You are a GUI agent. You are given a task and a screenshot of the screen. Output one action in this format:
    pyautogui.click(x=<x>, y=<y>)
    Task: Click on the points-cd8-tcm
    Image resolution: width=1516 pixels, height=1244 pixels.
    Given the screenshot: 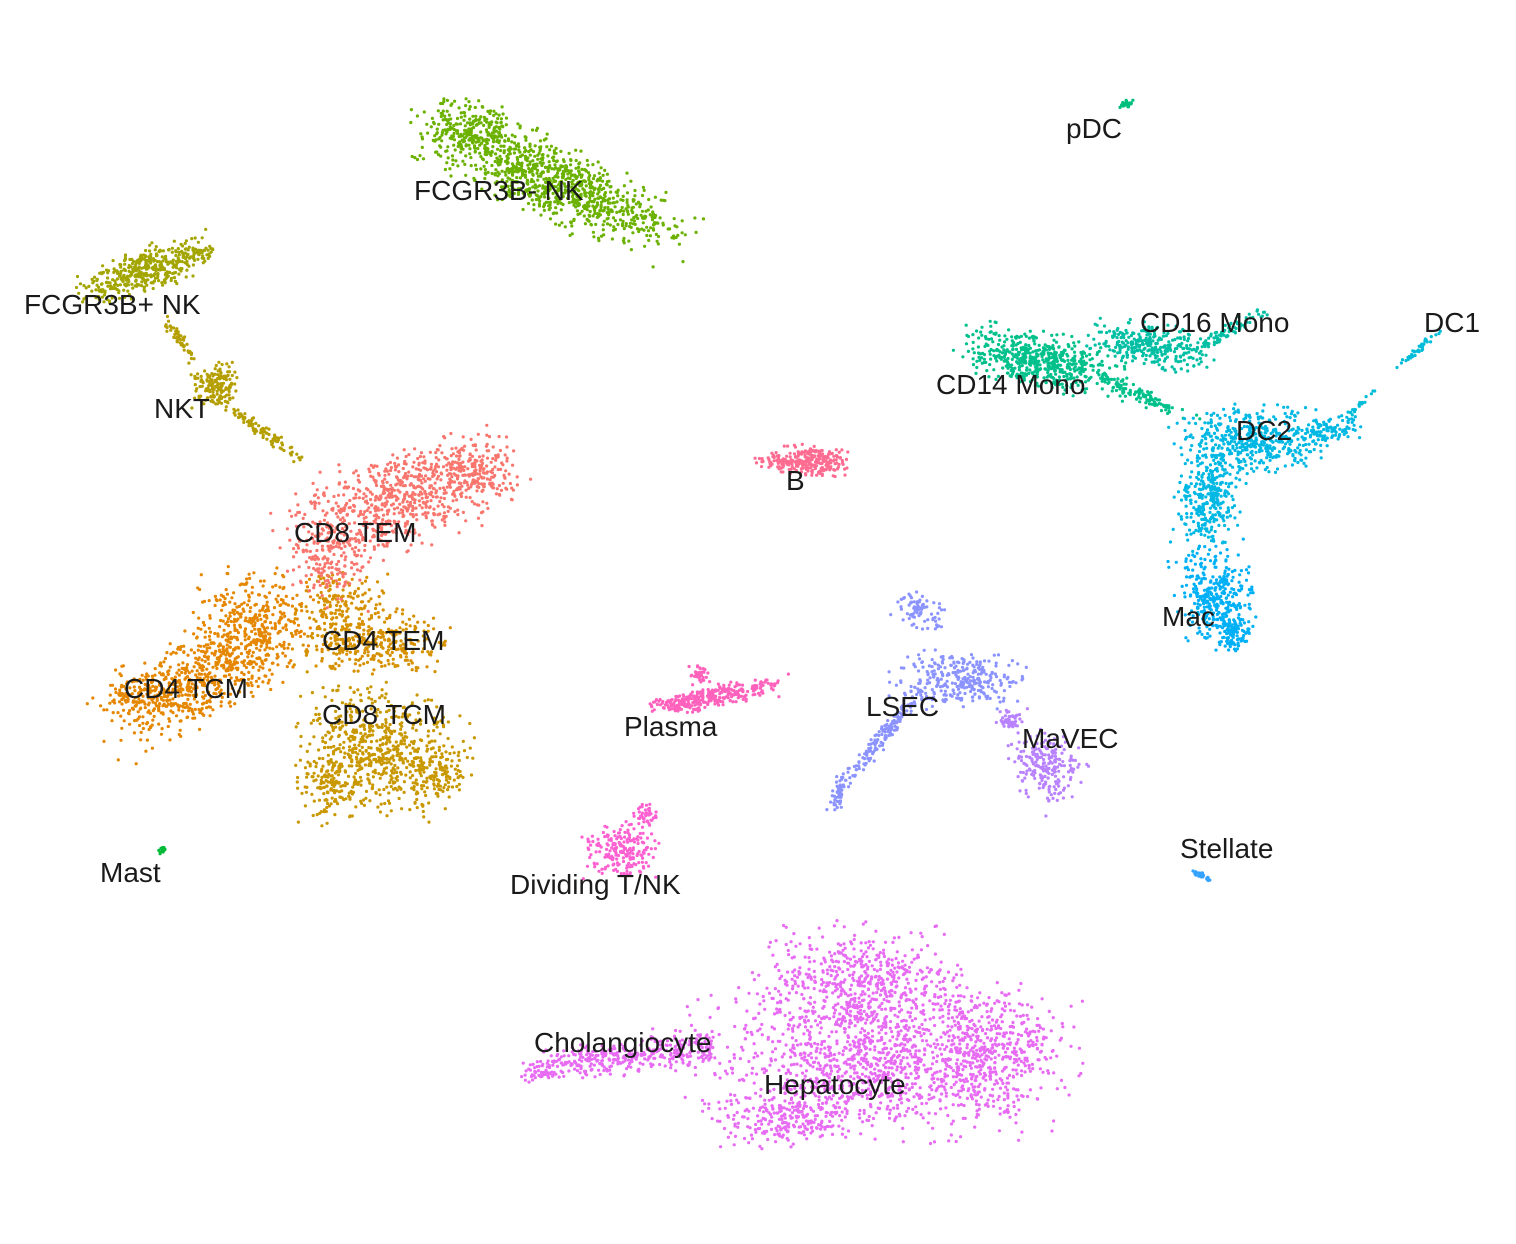 What is the action you would take?
    pyautogui.click(x=385, y=749)
    